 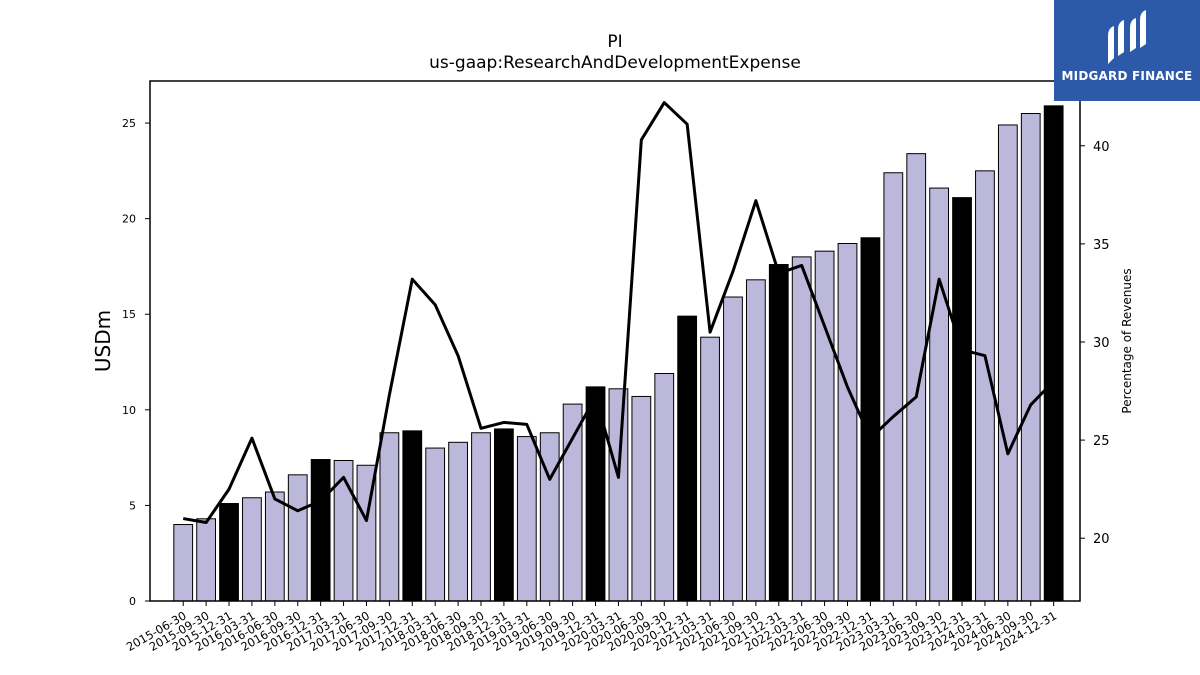 What do you see at coordinates (1101, 343) in the screenshot?
I see `y2-tick-label: 30` at bounding box center [1101, 343].